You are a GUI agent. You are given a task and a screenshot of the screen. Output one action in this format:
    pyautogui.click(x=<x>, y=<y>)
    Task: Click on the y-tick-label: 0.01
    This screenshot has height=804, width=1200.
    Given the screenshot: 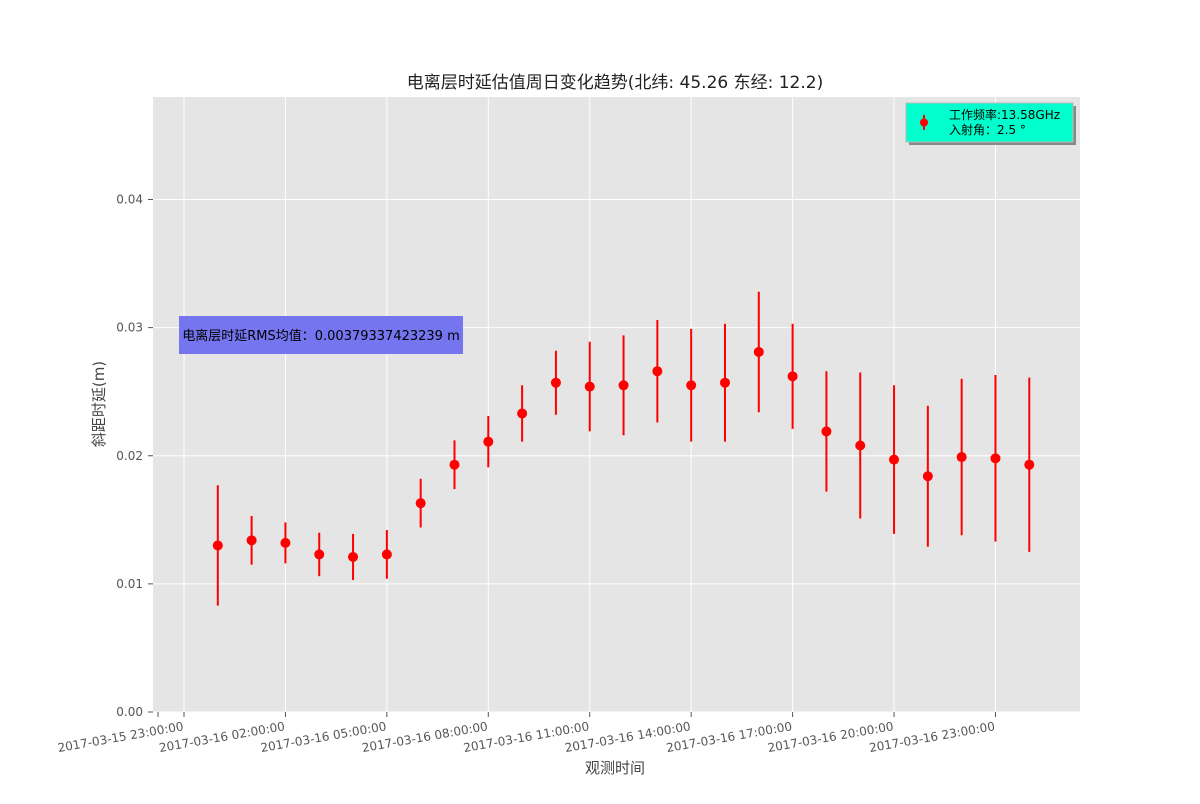 What is the action you would take?
    pyautogui.click(x=129, y=584)
    